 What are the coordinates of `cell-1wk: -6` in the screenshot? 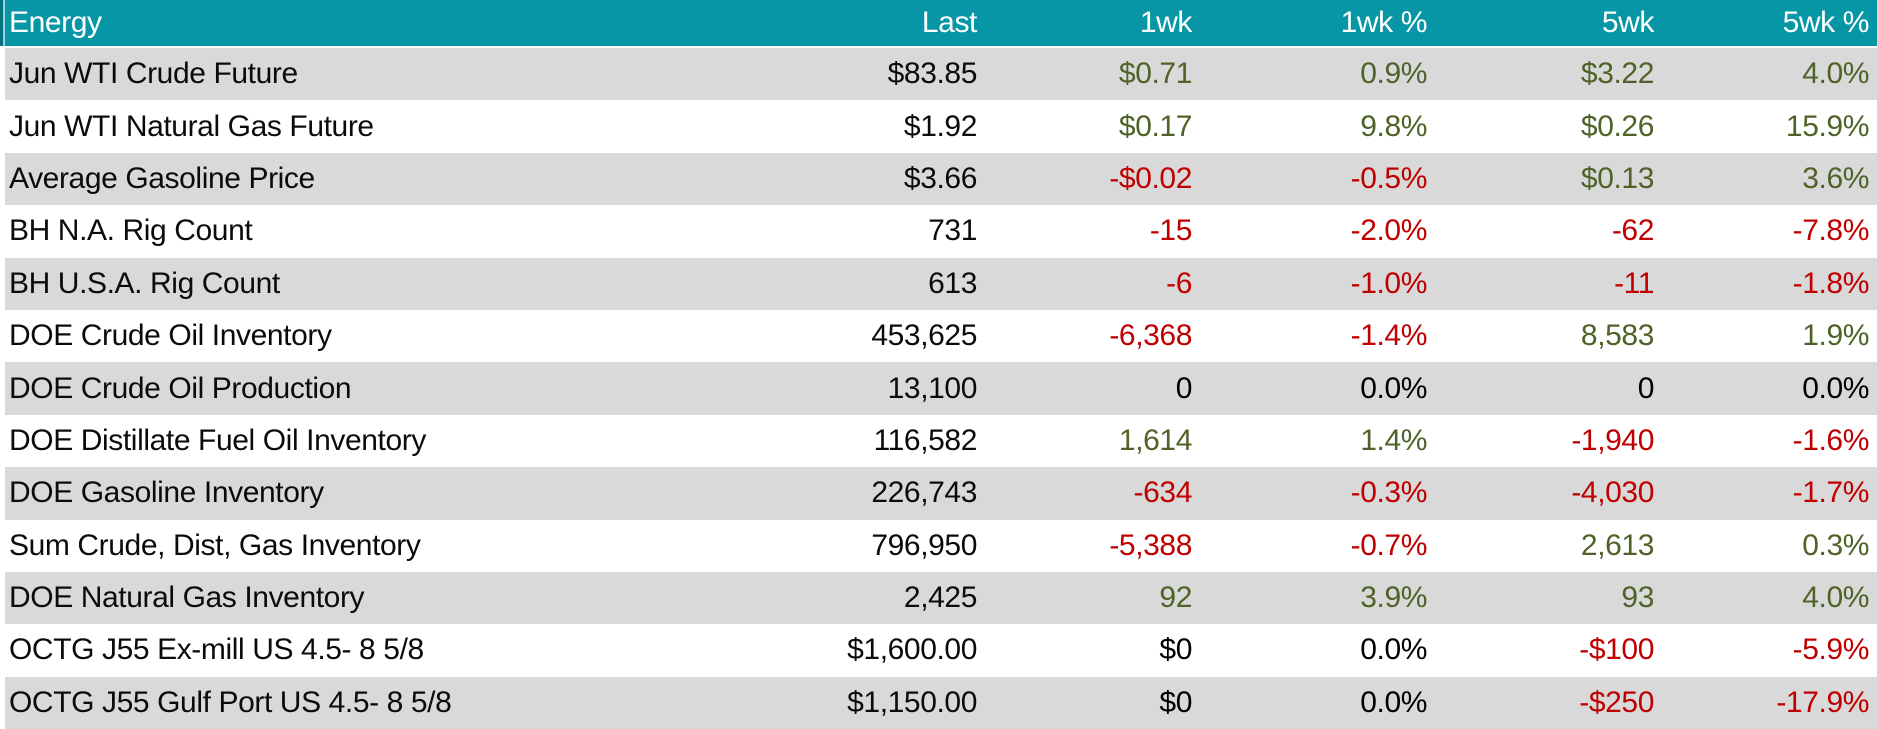 It's located at (1179, 283).